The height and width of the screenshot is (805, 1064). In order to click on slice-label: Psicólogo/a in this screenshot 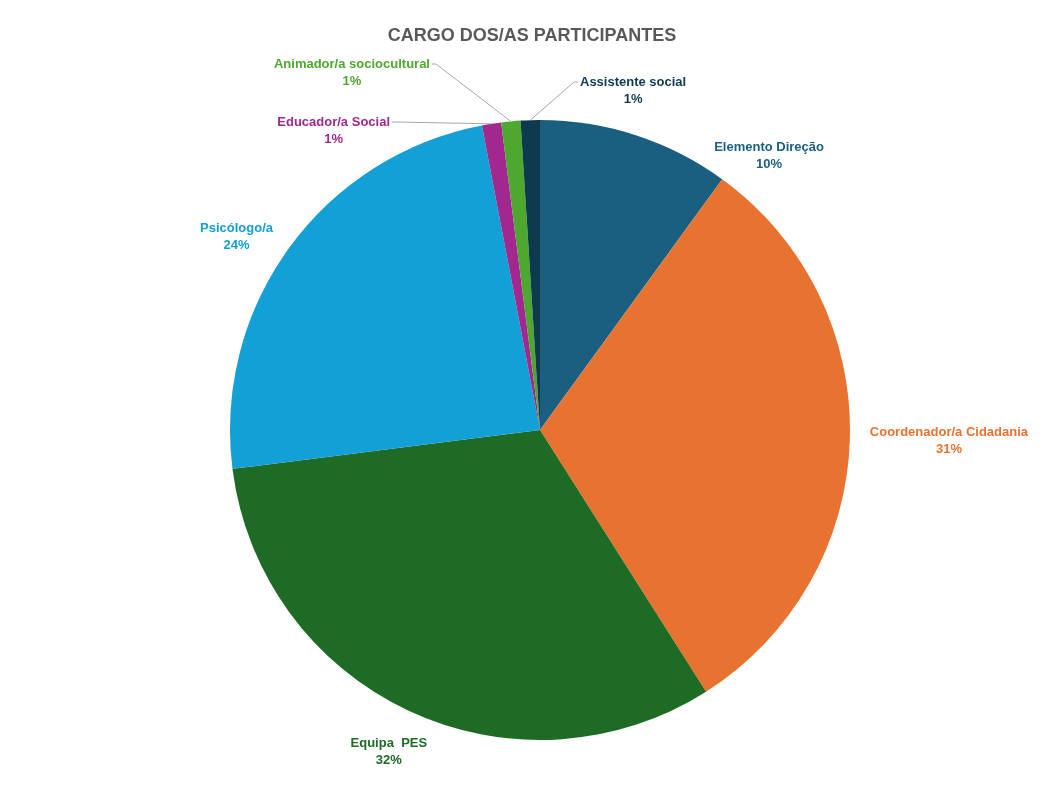, I will do `click(237, 227)`.